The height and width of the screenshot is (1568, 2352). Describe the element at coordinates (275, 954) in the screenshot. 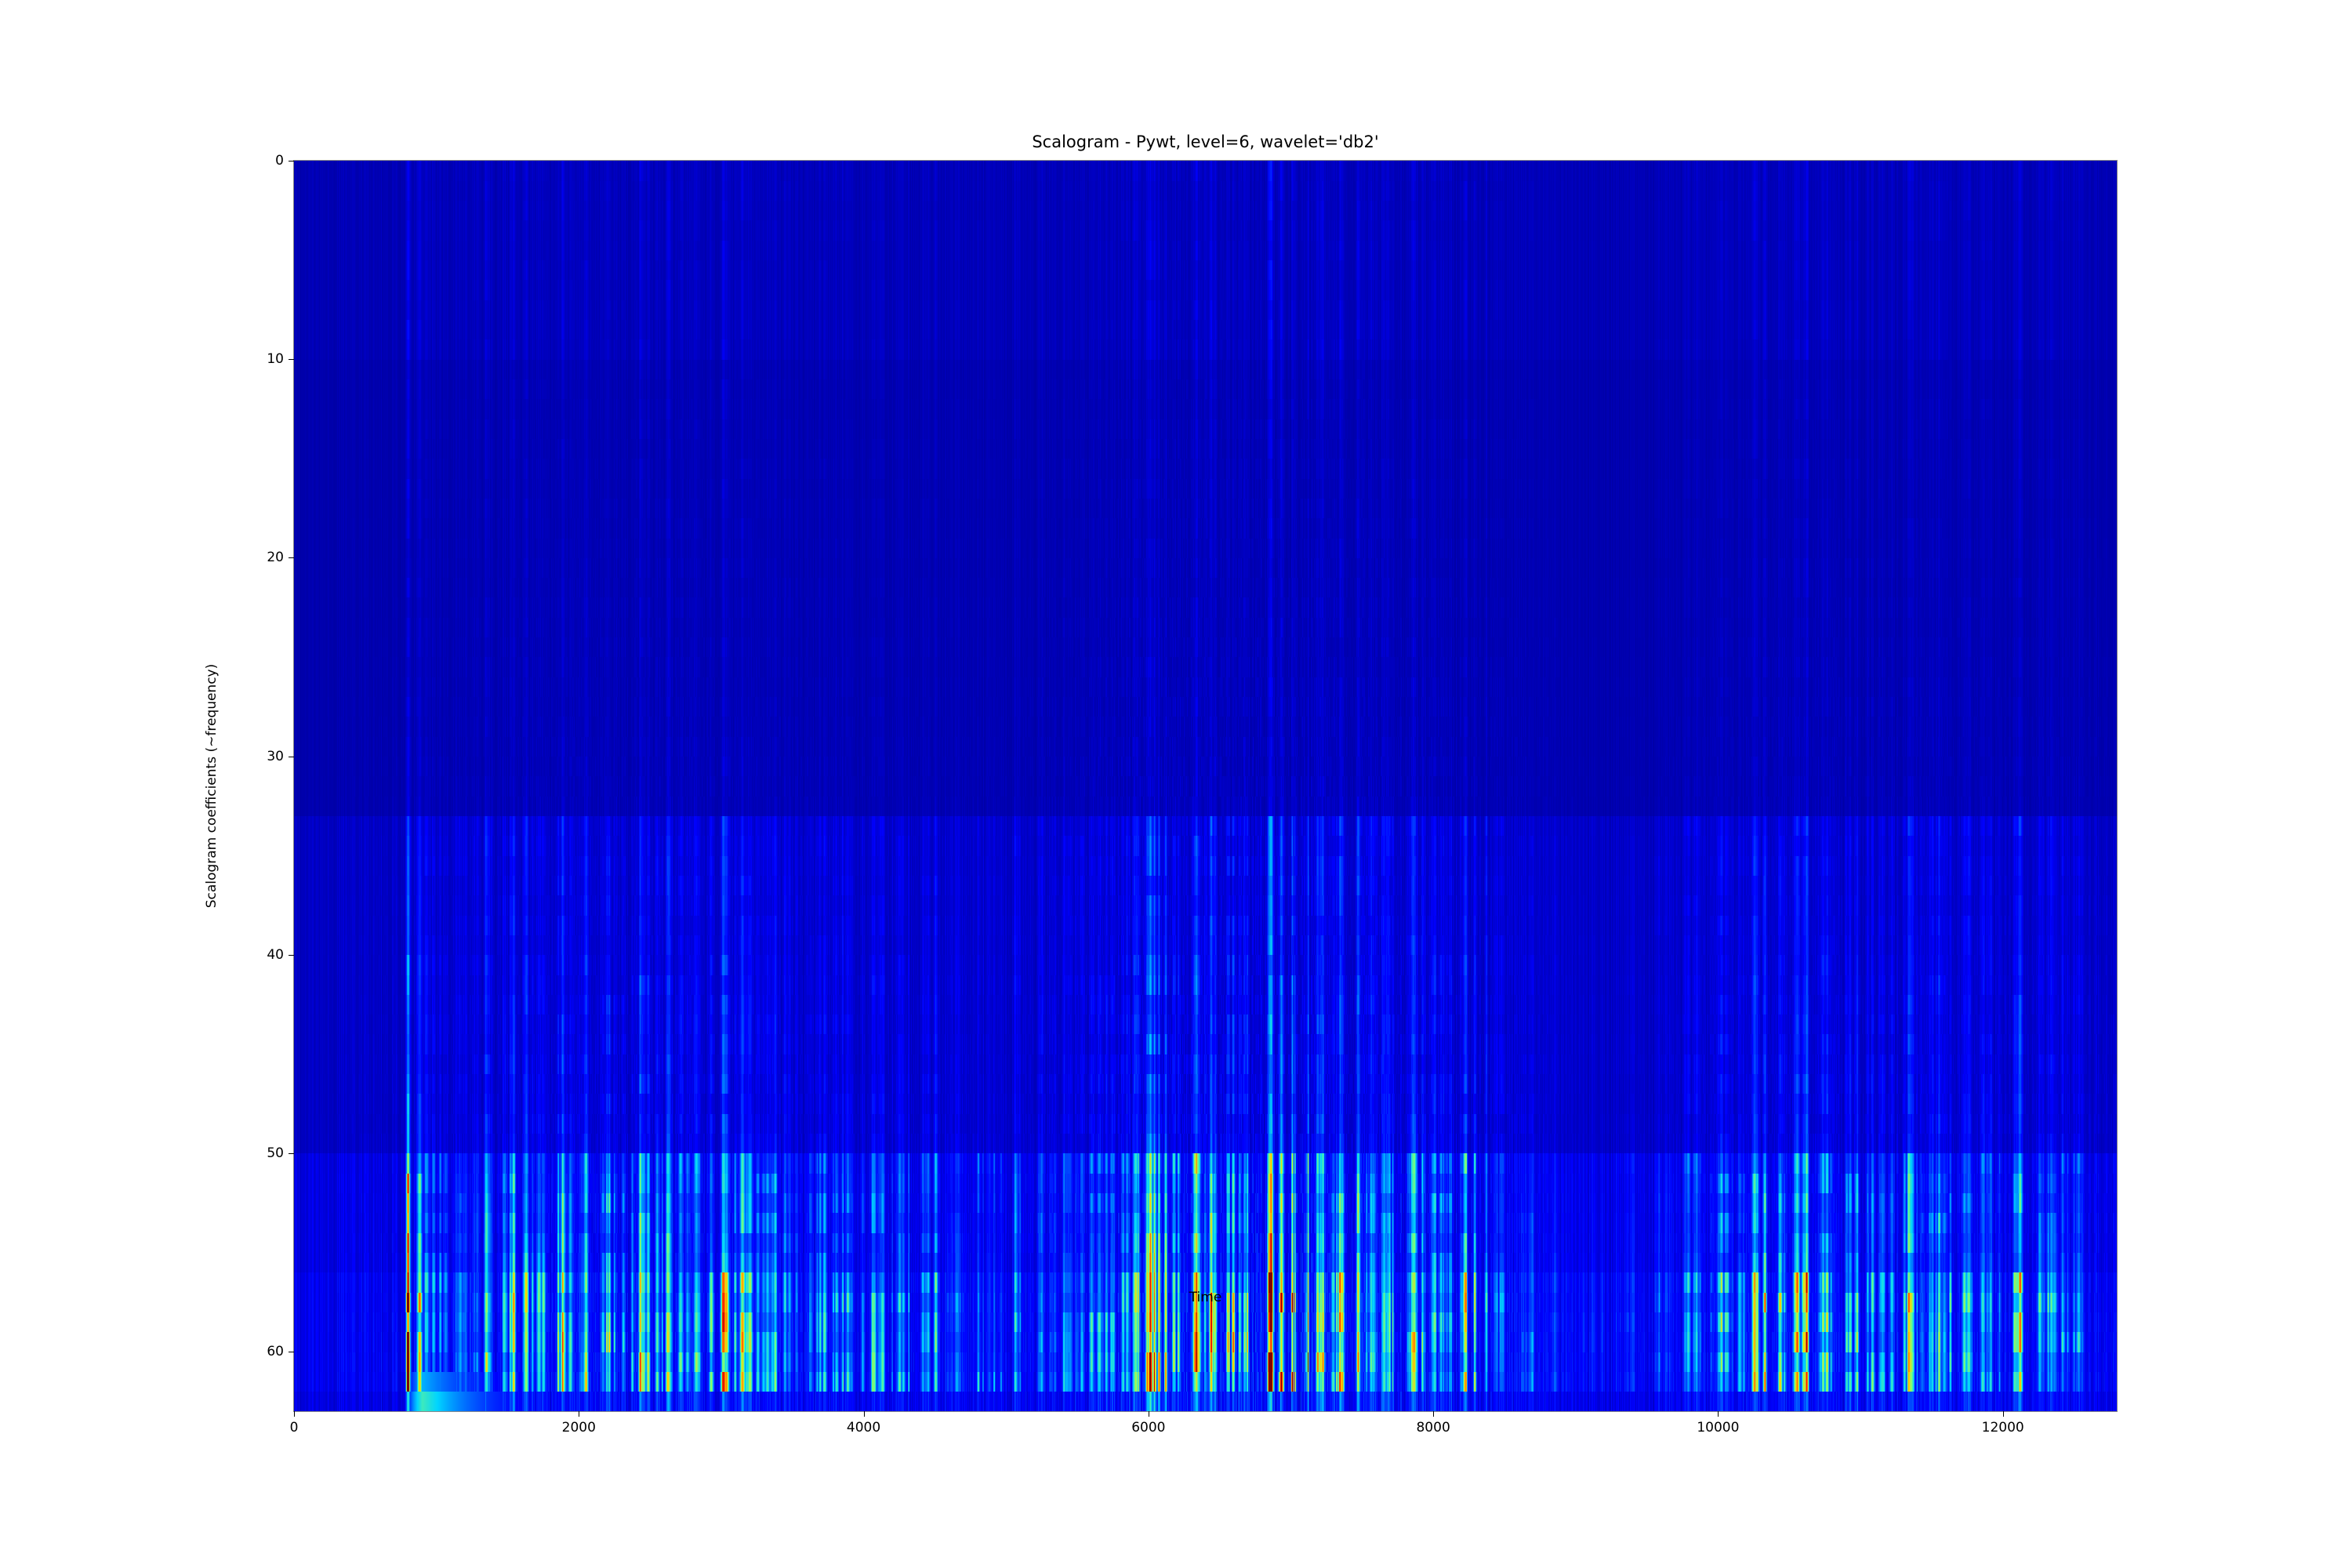

I see `y-tick-label: 40` at that location.